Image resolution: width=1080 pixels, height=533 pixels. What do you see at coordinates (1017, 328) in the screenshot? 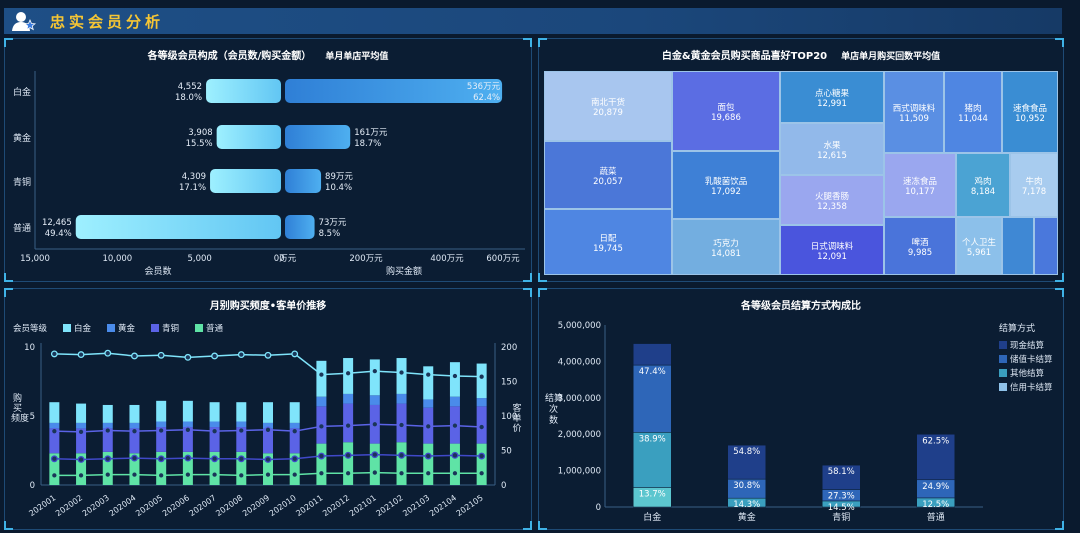
I see `legend-title: 结算方式` at bounding box center [1017, 328].